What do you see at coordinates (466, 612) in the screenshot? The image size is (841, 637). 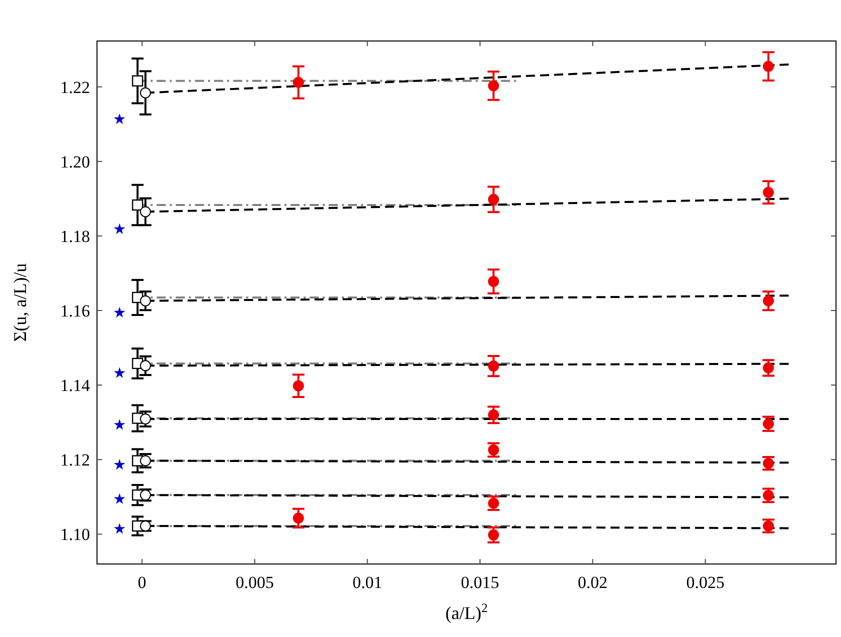 I see `x-axis-title: (a/L)$^{2}$` at bounding box center [466, 612].